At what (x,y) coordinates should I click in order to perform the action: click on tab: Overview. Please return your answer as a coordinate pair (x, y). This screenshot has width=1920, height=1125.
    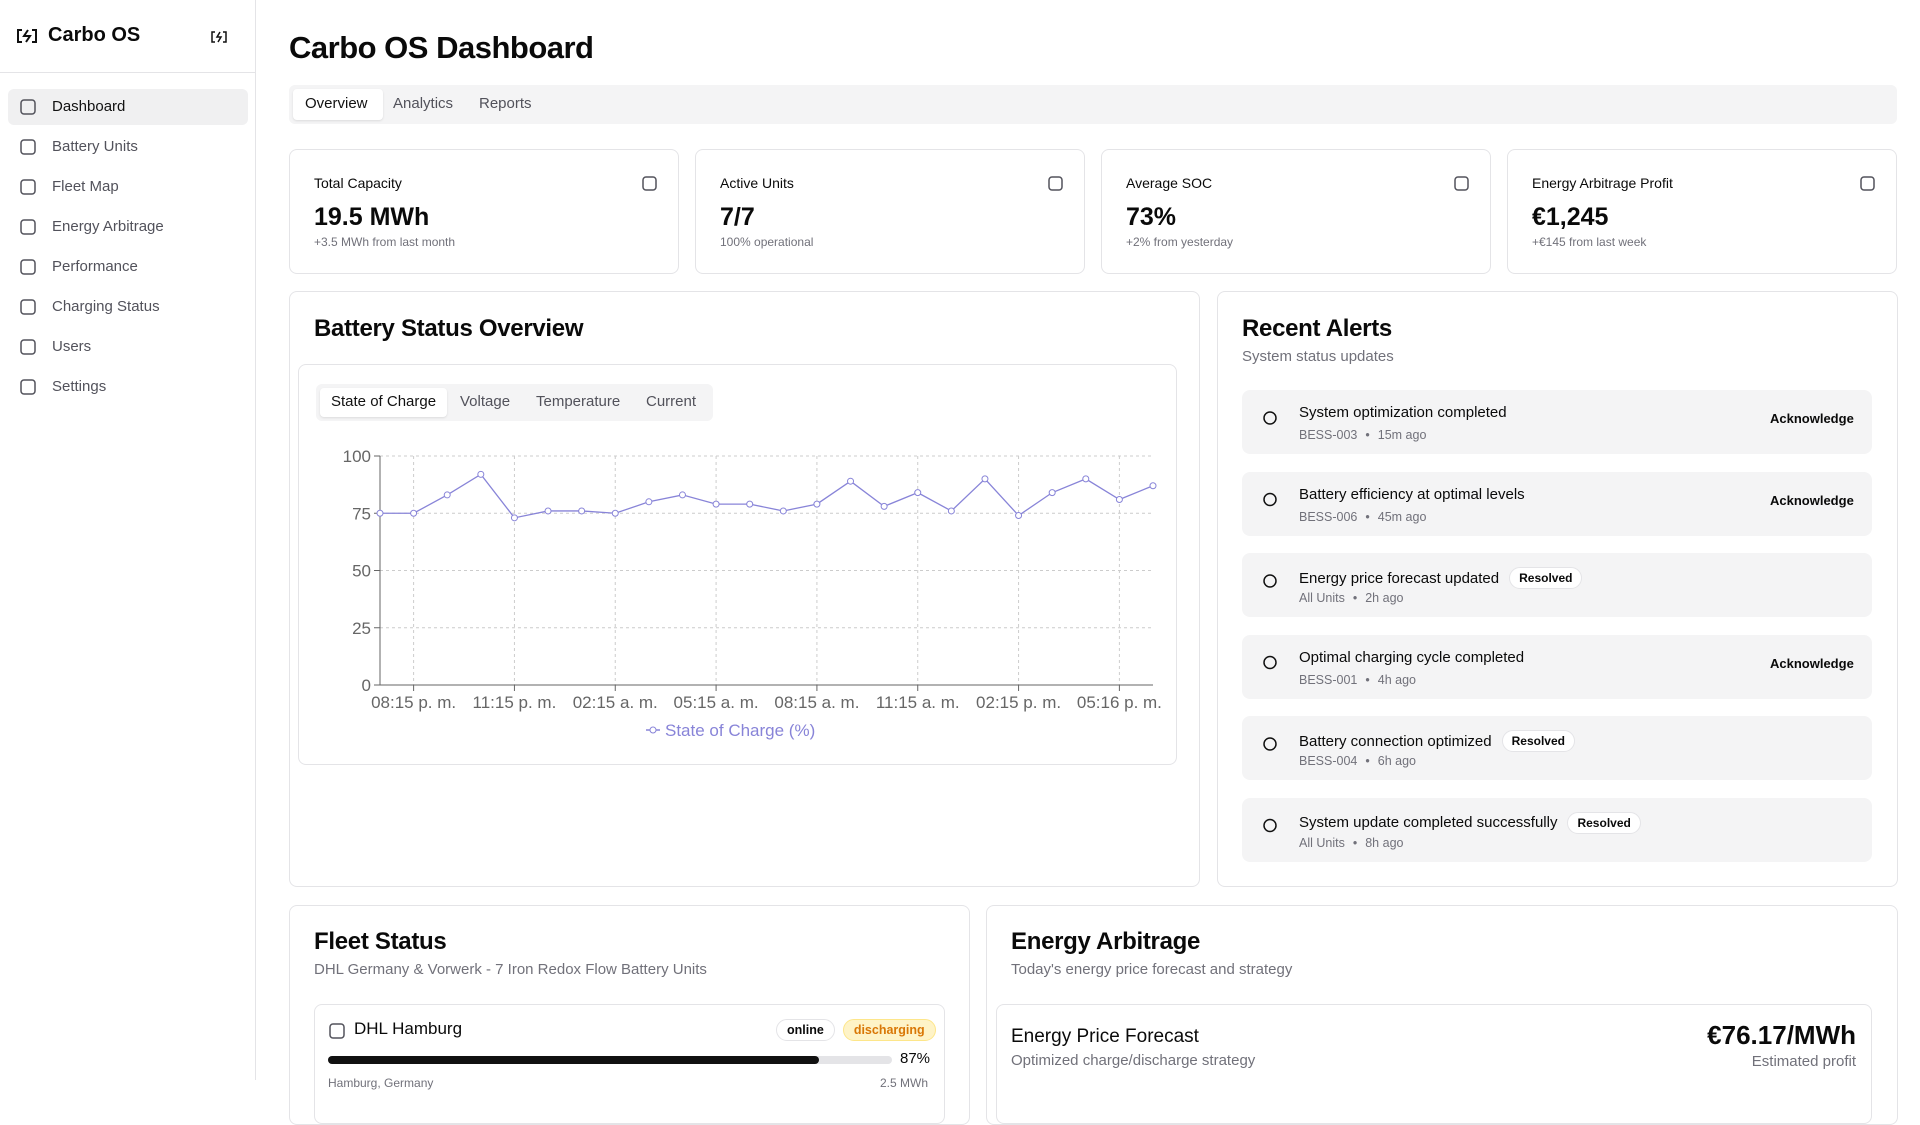
    Looking at the image, I should click on (336, 103).